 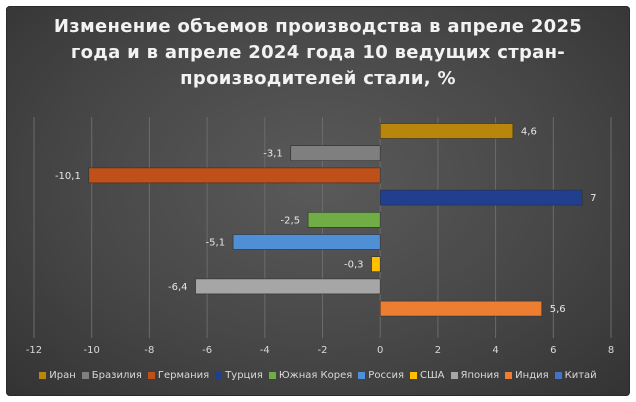 What do you see at coordinates (480, 375) in the screenshot?
I see `legend-label: Япония` at bounding box center [480, 375].